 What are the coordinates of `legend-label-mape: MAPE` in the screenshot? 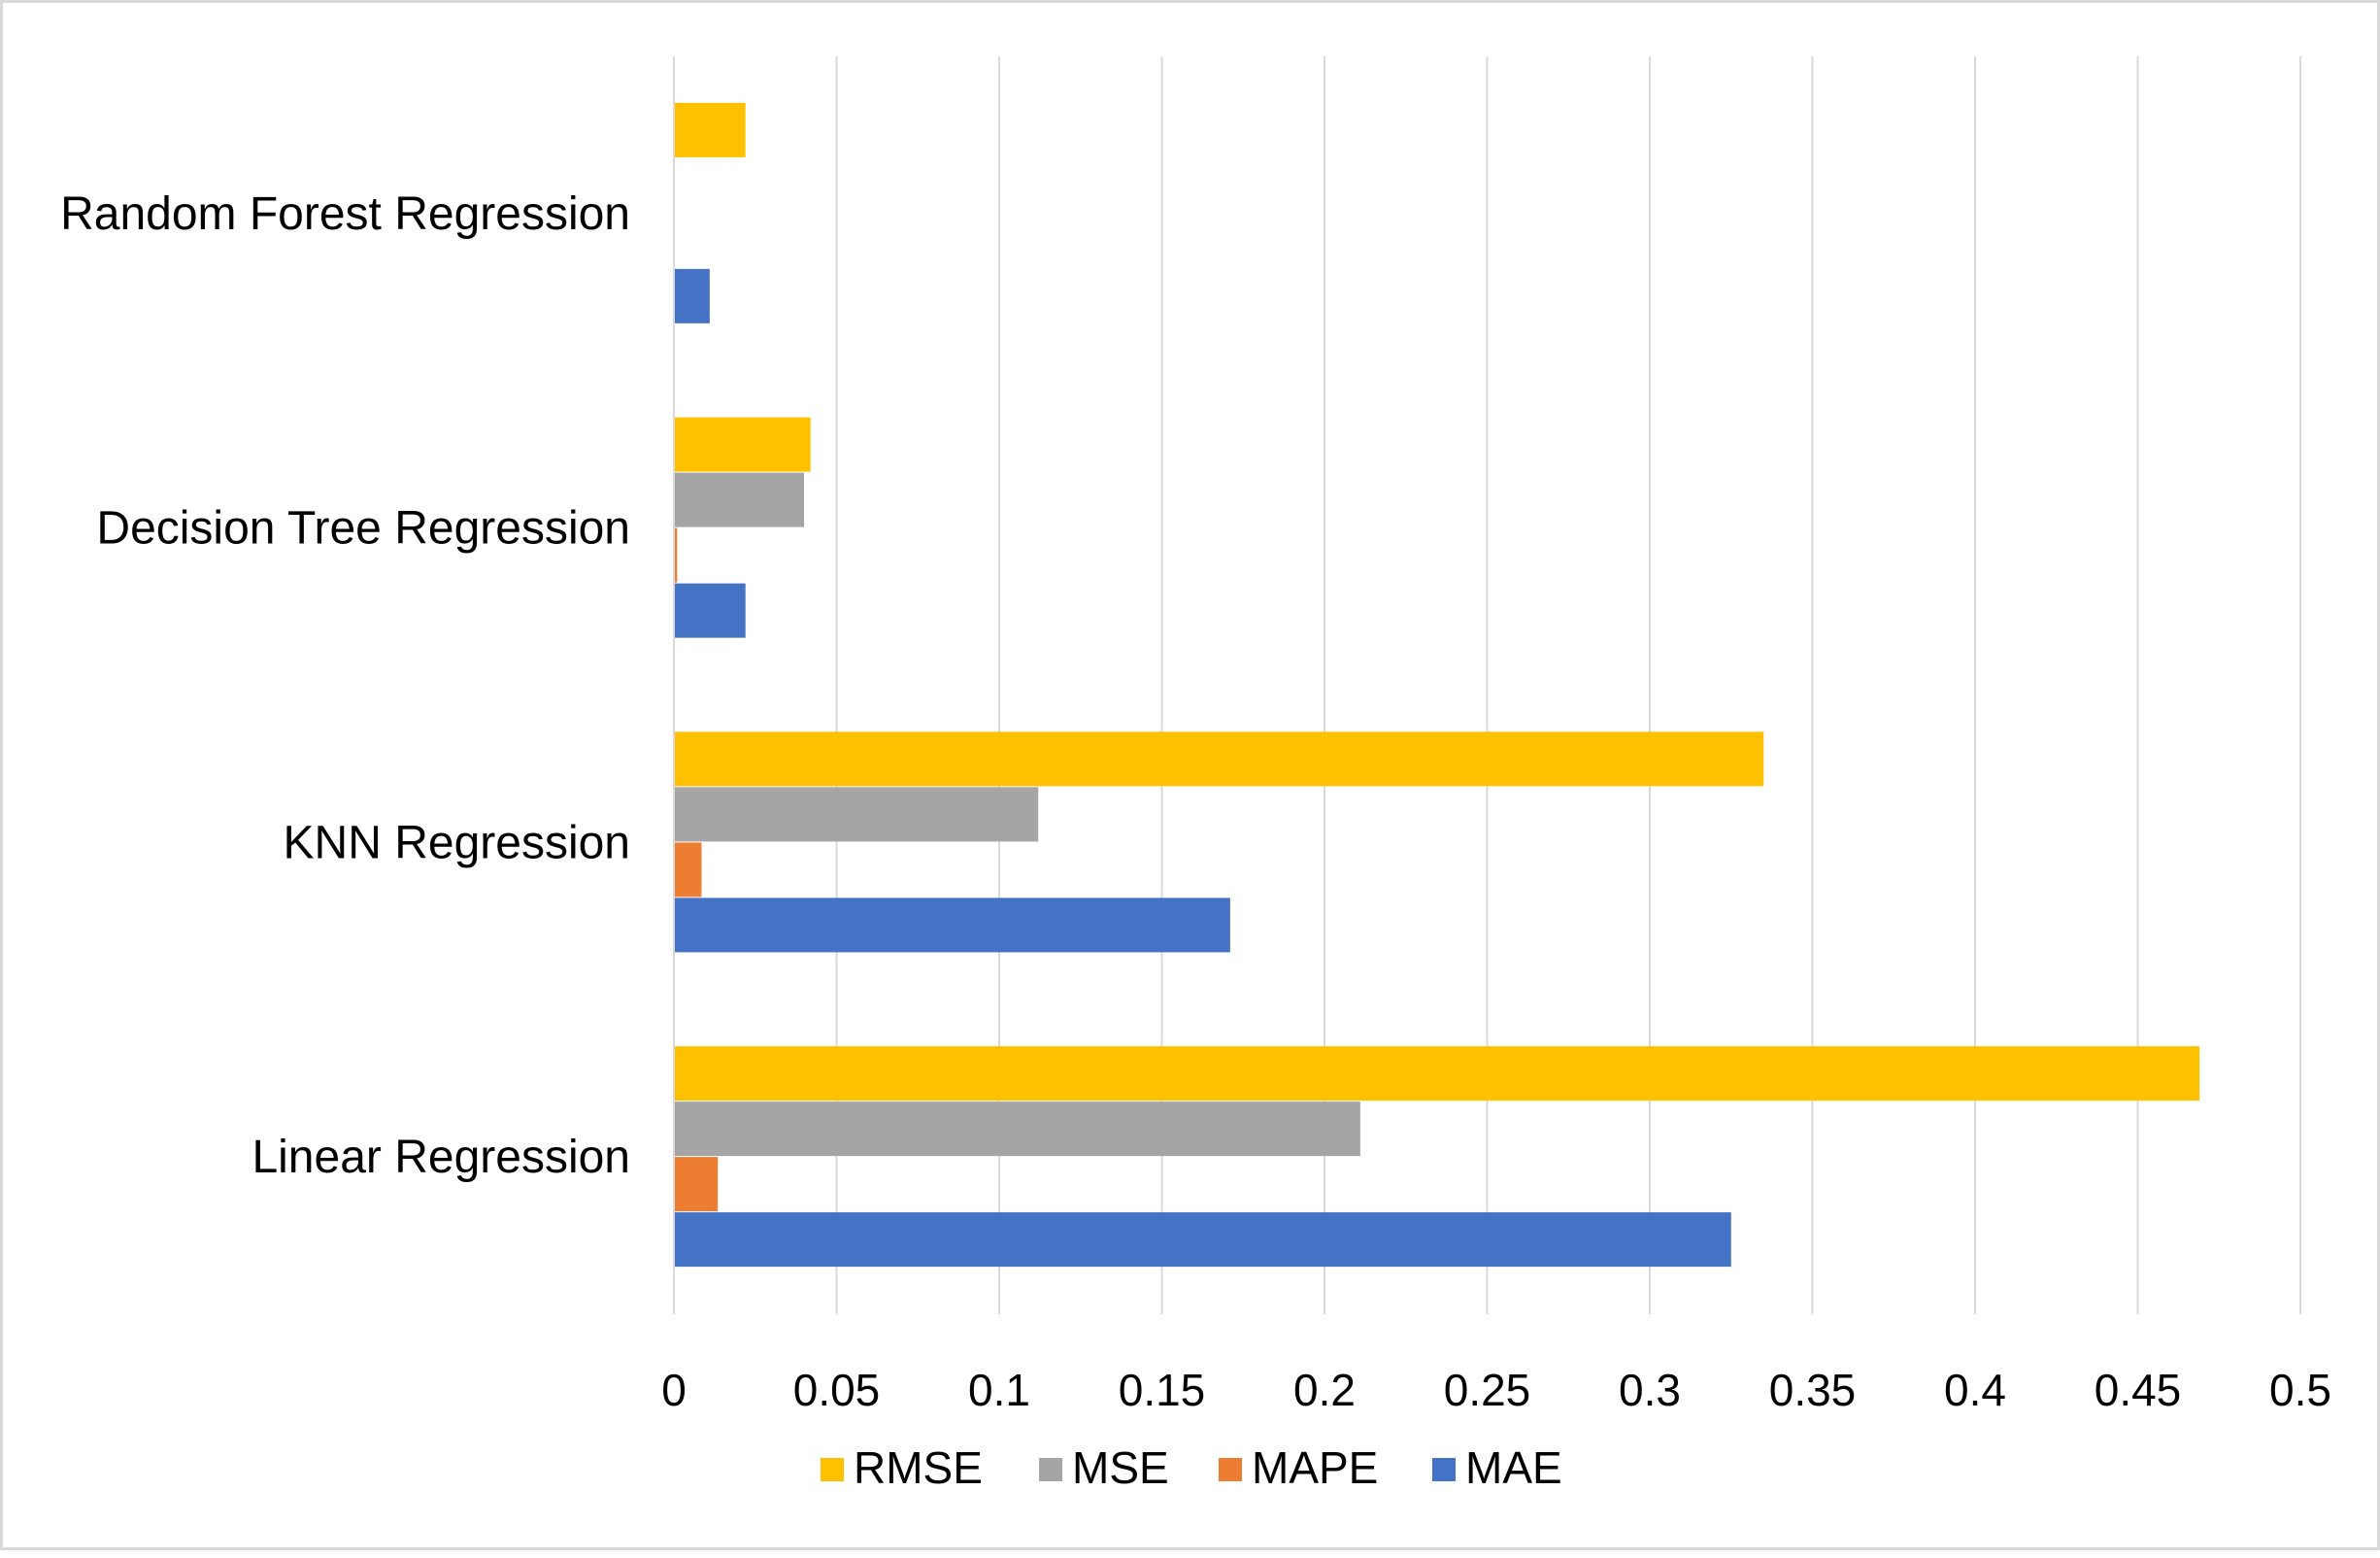 It's located at (1315, 1467).